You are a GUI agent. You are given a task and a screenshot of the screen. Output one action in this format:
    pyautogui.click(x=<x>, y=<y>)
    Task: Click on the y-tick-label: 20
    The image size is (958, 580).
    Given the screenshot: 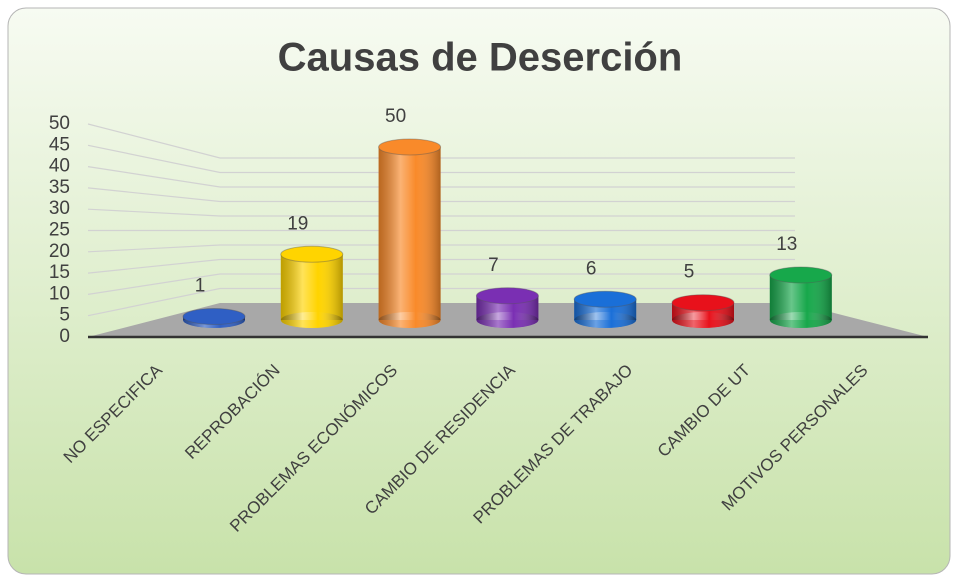 What is the action you would take?
    pyautogui.click(x=59, y=251)
    